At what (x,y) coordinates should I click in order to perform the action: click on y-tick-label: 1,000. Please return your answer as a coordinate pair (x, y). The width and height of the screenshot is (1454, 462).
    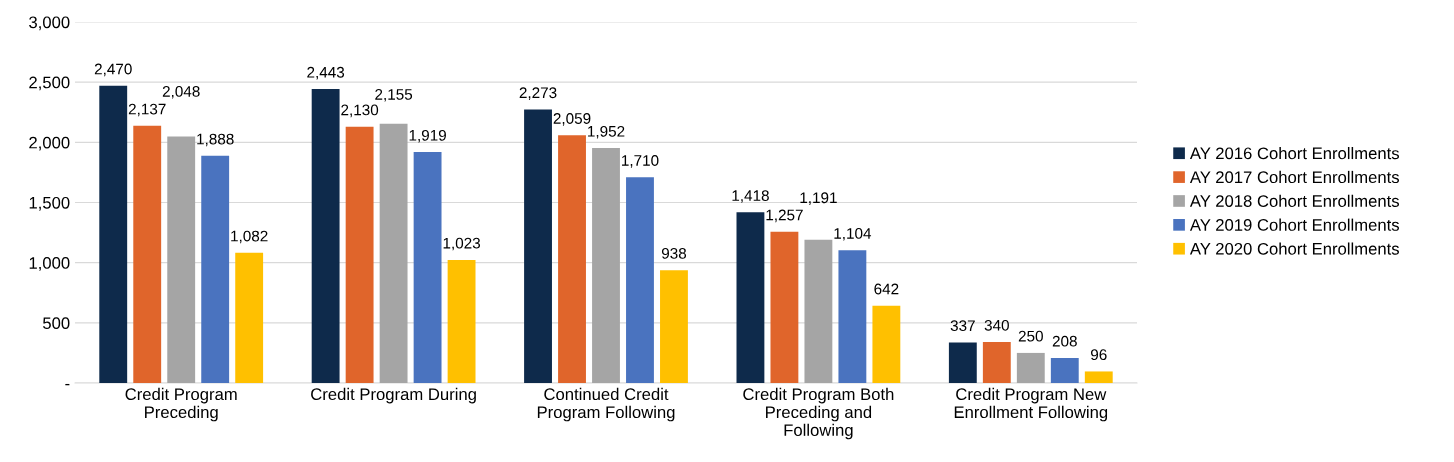
    Looking at the image, I should click on (49, 264).